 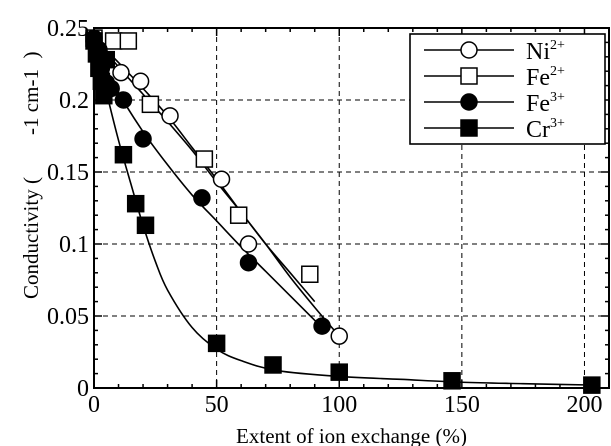 What do you see at coordinates (469, 50) in the screenshot?
I see `legend-marker-ni-2plus` at bounding box center [469, 50].